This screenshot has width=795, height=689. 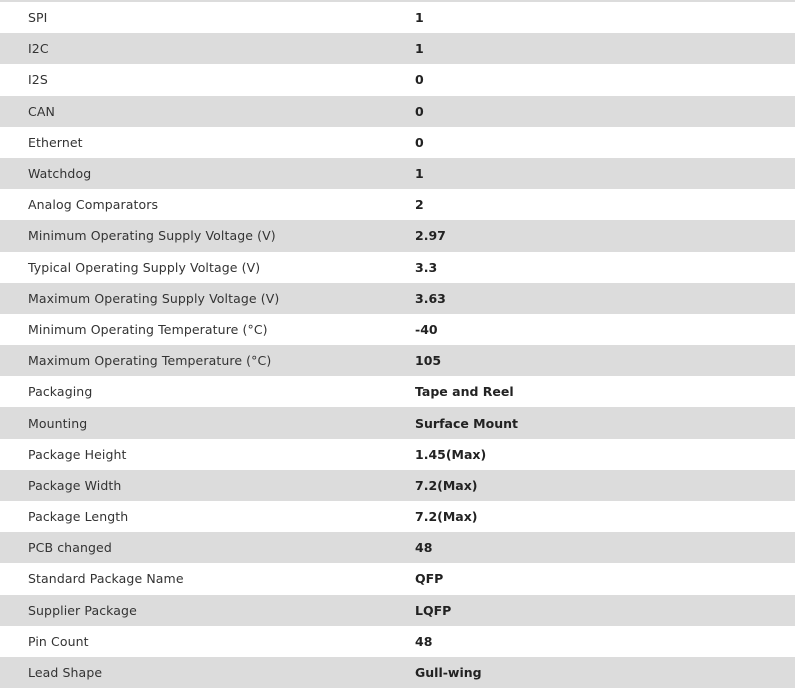 What do you see at coordinates (58, 423) in the screenshot?
I see `spec-label: Mounting` at bounding box center [58, 423].